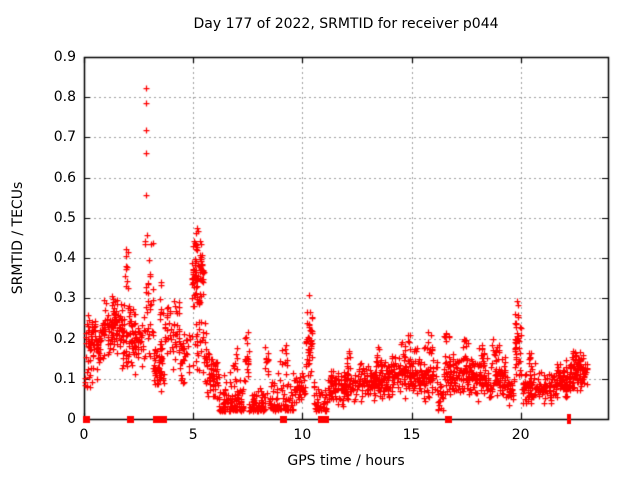  I want to click on y-tick-label: 0, so click(71, 419).